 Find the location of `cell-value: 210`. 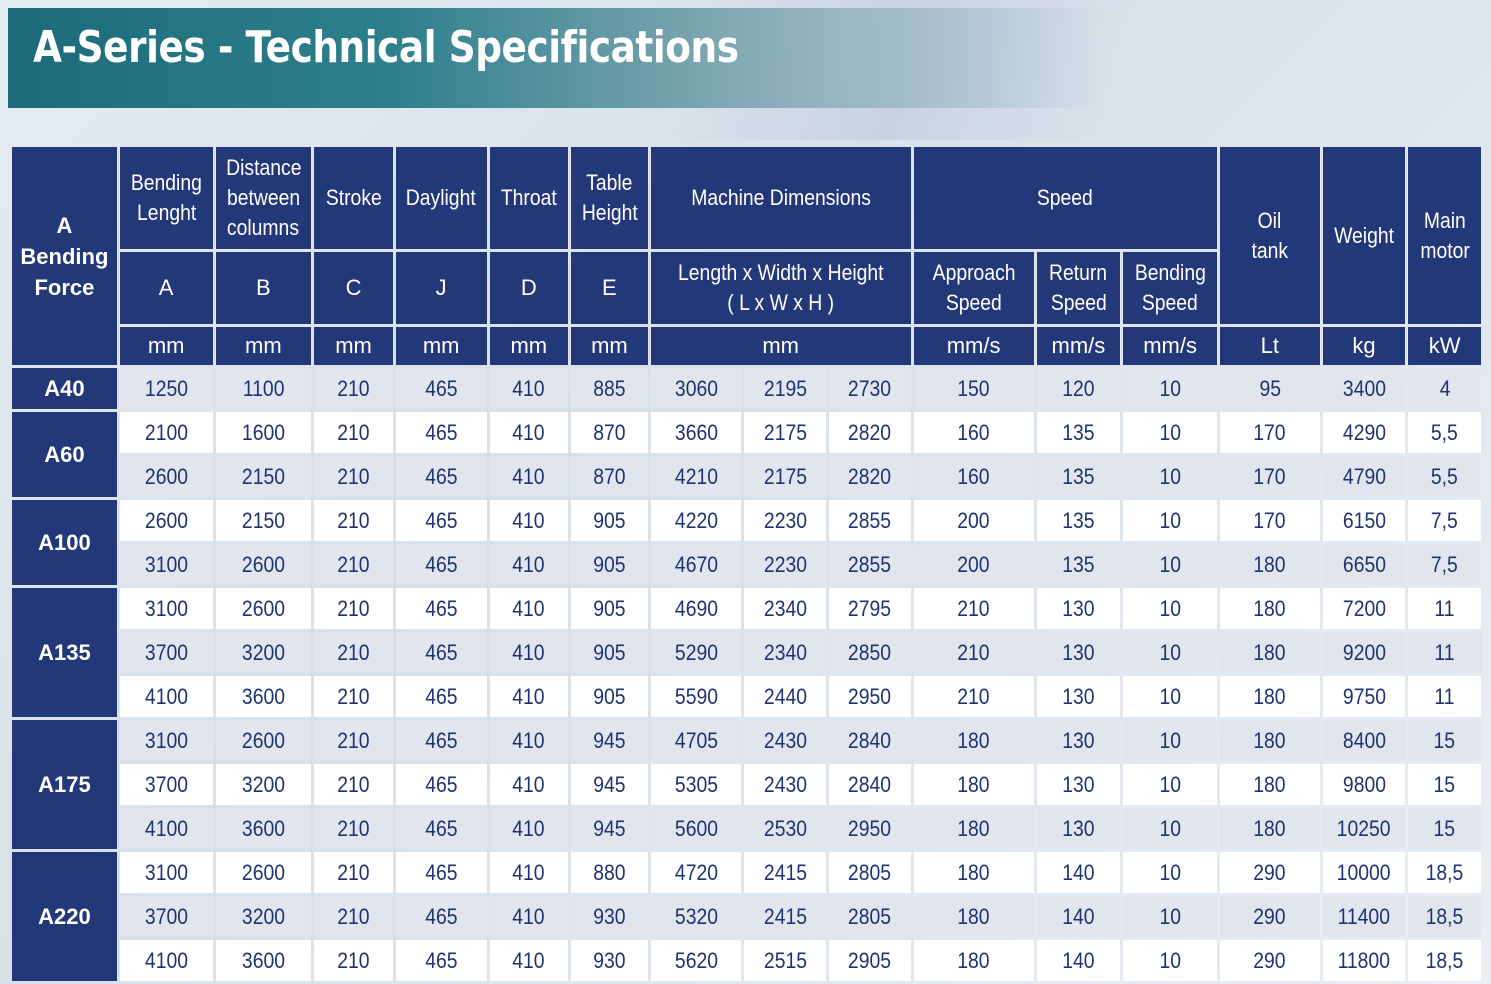

cell-value: 210 is located at coordinates (353, 520).